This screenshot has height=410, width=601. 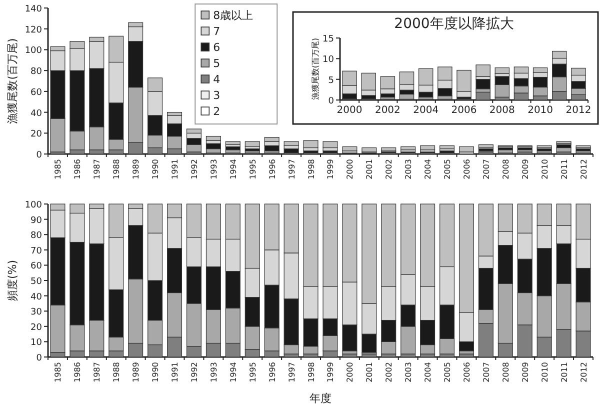 What do you see at coordinates (216, 111) in the screenshot?
I see `legend-label: 2` at bounding box center [216, 111].